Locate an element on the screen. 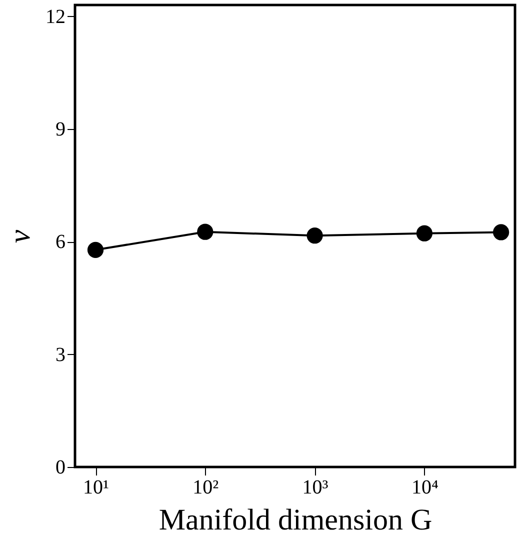 The image size is (520, 540). y-axis-title: ν is located at coordinates (20, 236).